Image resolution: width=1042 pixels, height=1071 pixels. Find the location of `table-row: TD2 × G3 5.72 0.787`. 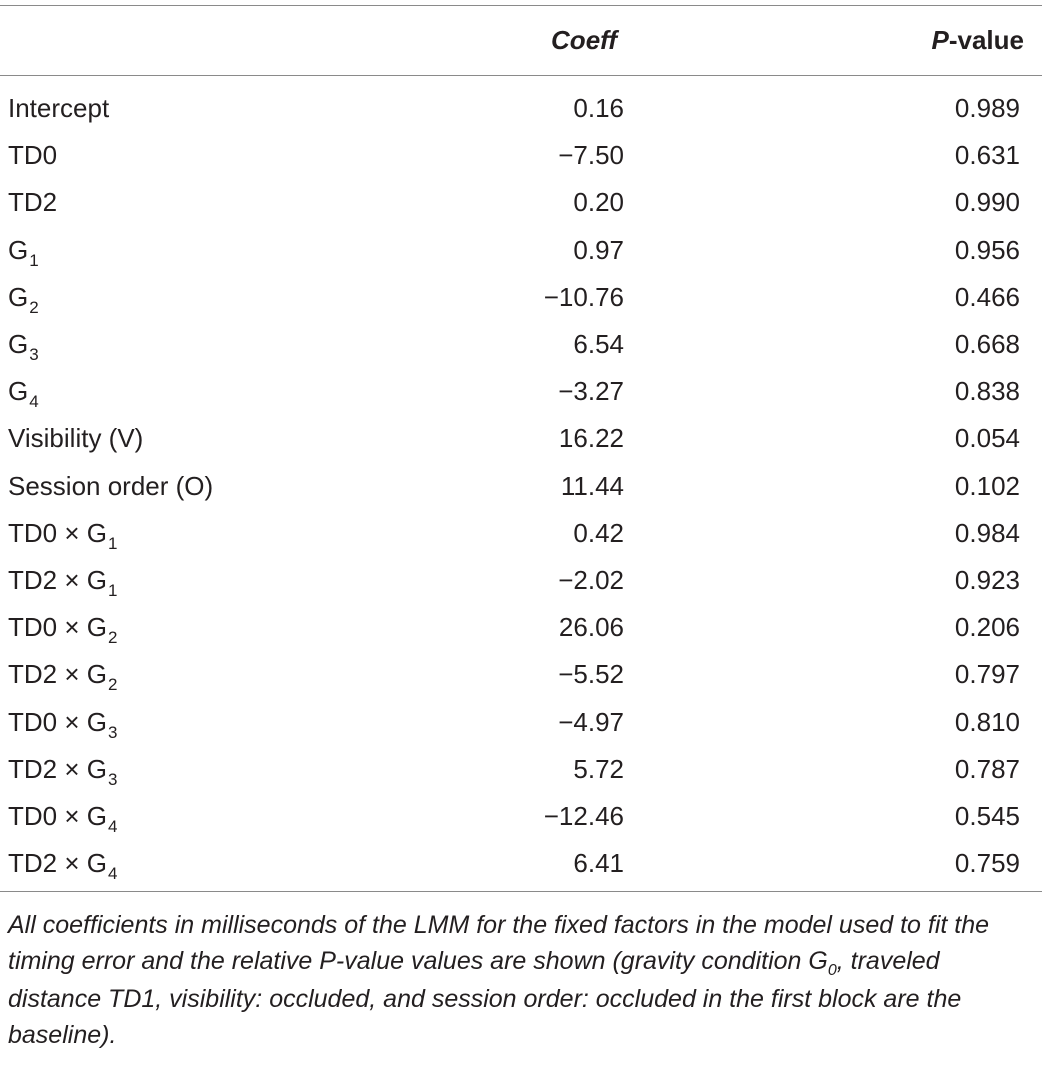

table-row: TD2 × G3 5.72 0.787 is located at coordinates (521, 769).